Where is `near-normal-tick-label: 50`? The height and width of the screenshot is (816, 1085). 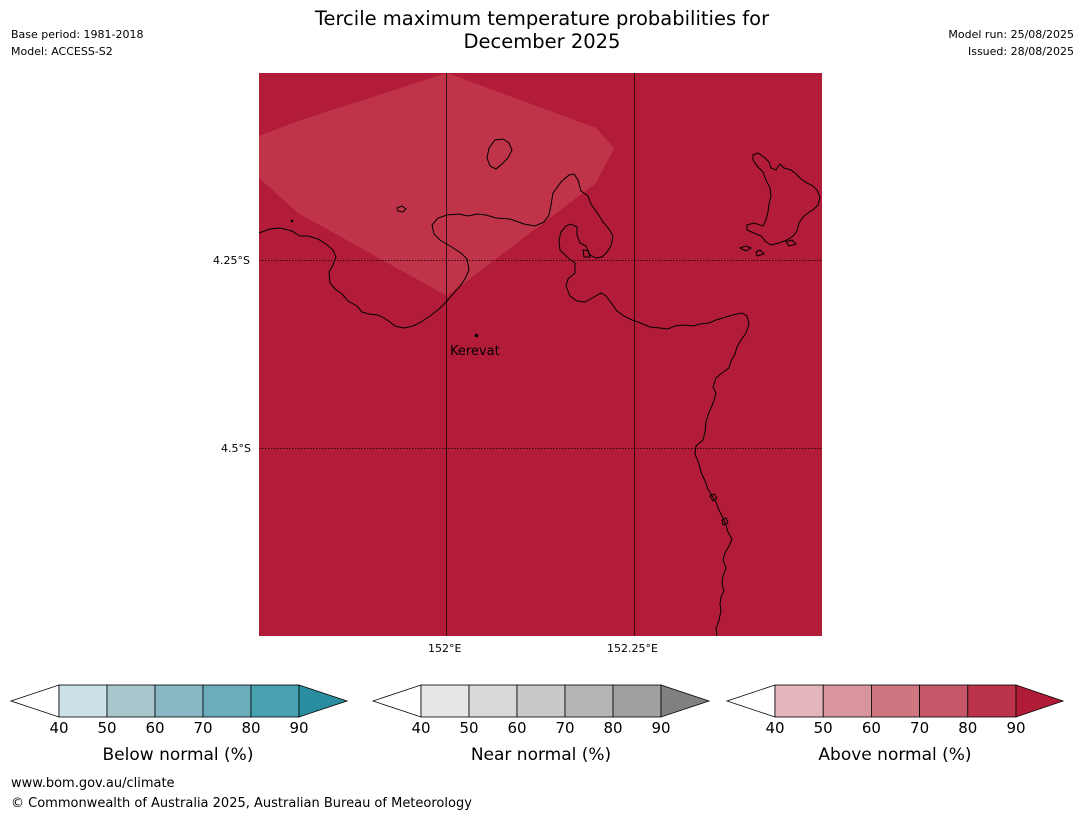
near-normal-tick-label: 50 is located at coordinates (469, 728).